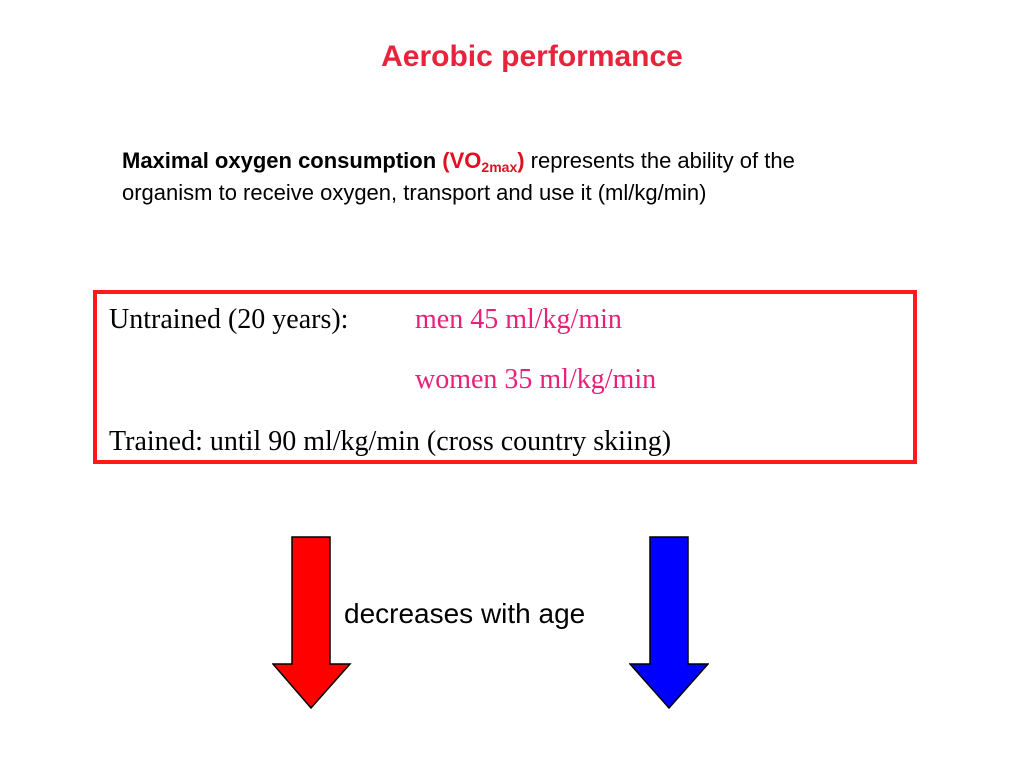  I want to click on abbreviation-main: (VO, so click(462, 160).